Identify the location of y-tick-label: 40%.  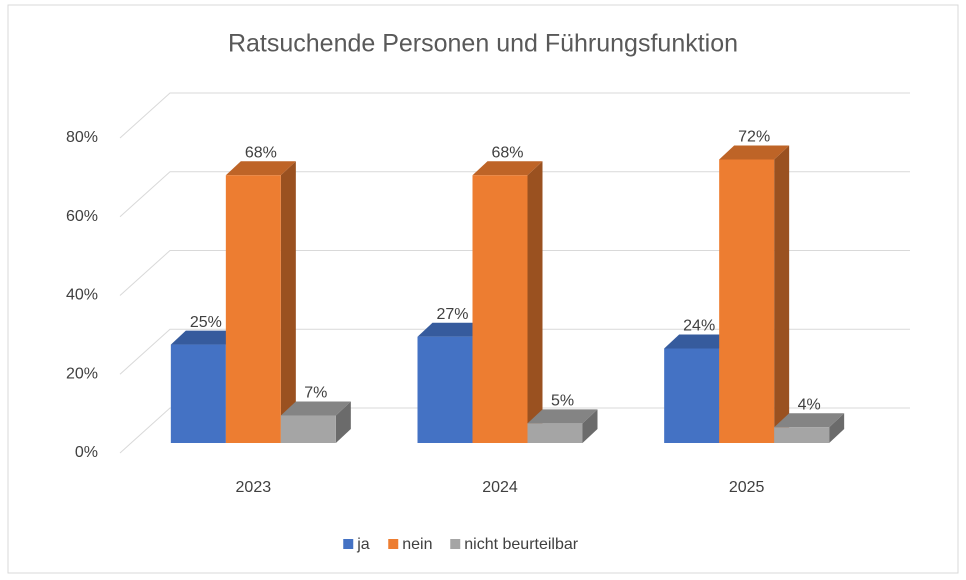
(82, 295).